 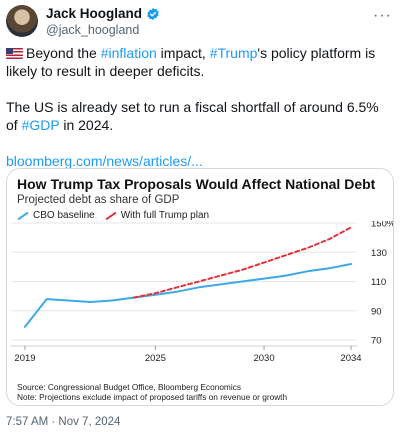 I want to click on legend-dashed-line-icon, so click(x=111, y=215).